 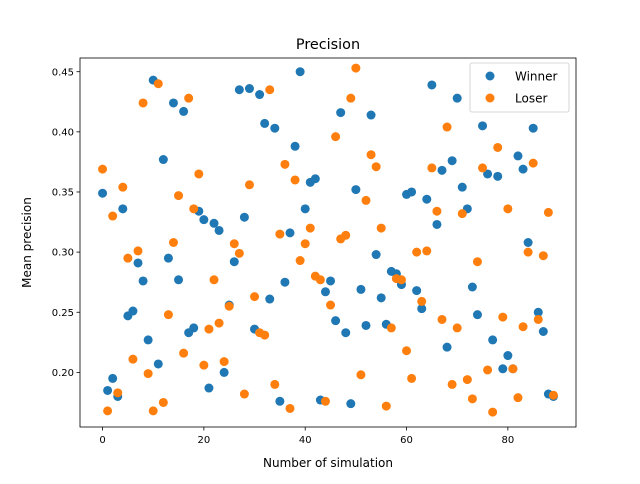 What do you see at coordinates (63, 132) in the screenshot?
I see `y-tick-label-4: 0.40` at bounding box center [63, 132].